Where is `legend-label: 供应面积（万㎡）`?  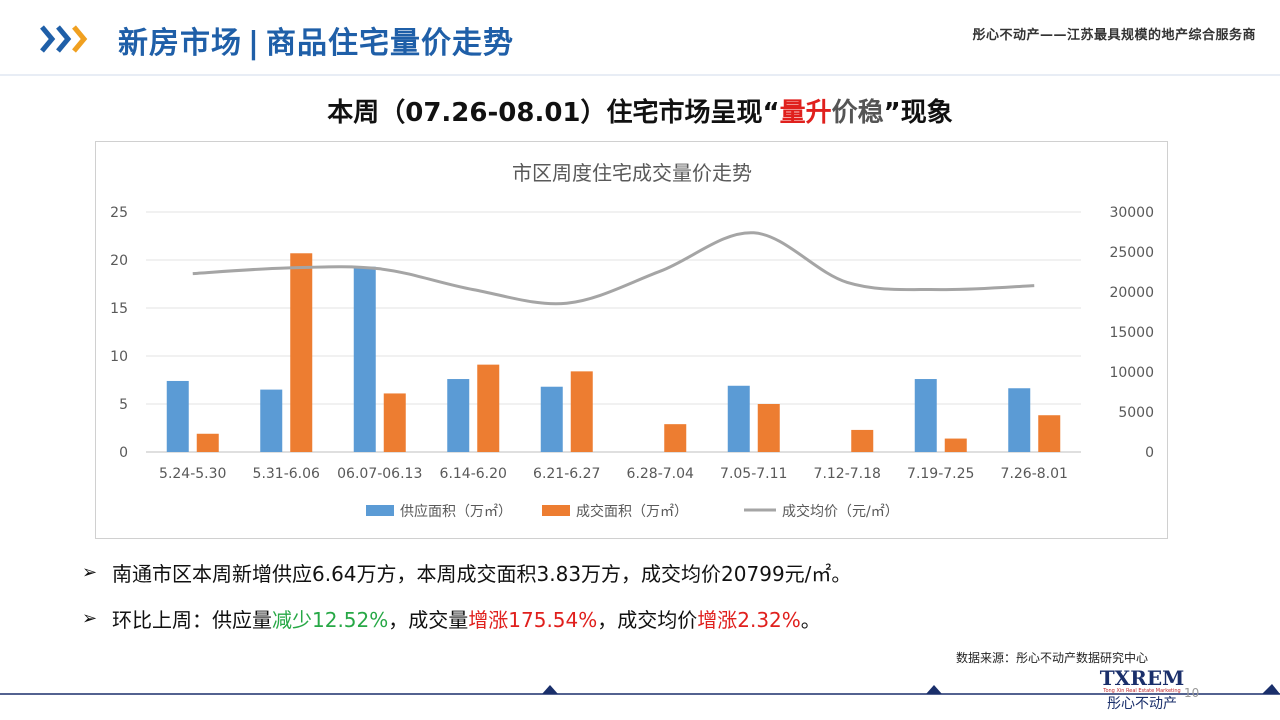 legend-label: 供应面积（万㎡） is located at coordinates (456, 511).